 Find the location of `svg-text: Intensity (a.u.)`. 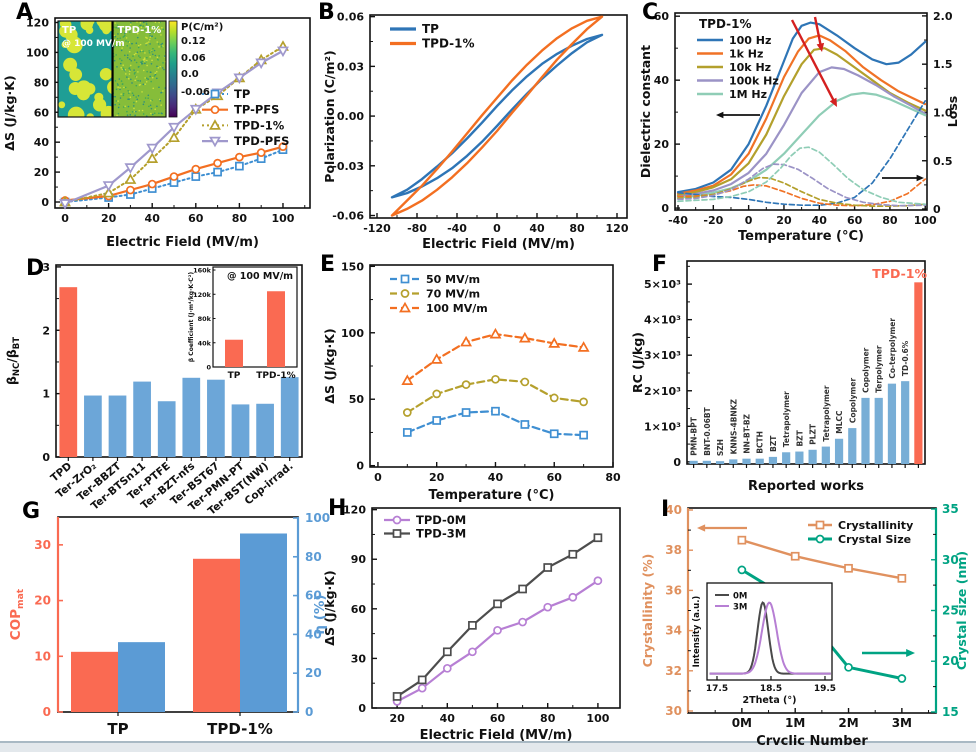

svg-text: Intensity (a.u.) is located at coordinates (697, 632).